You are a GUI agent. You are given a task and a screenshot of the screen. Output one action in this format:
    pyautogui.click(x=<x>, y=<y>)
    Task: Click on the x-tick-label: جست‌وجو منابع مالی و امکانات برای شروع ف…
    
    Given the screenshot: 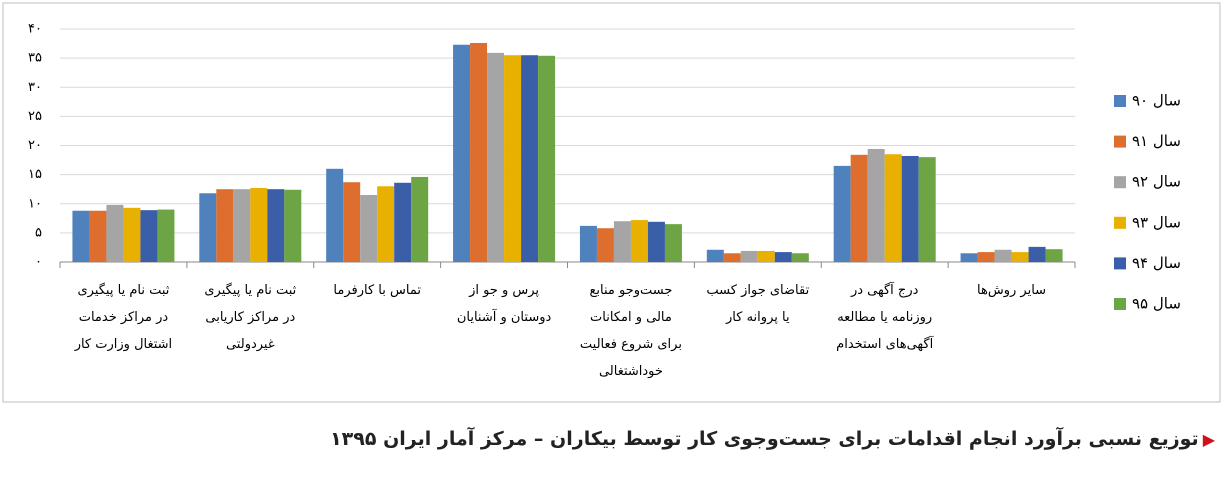 What is the action you would take?
    pyautogui.click(x=630, y=331)
    